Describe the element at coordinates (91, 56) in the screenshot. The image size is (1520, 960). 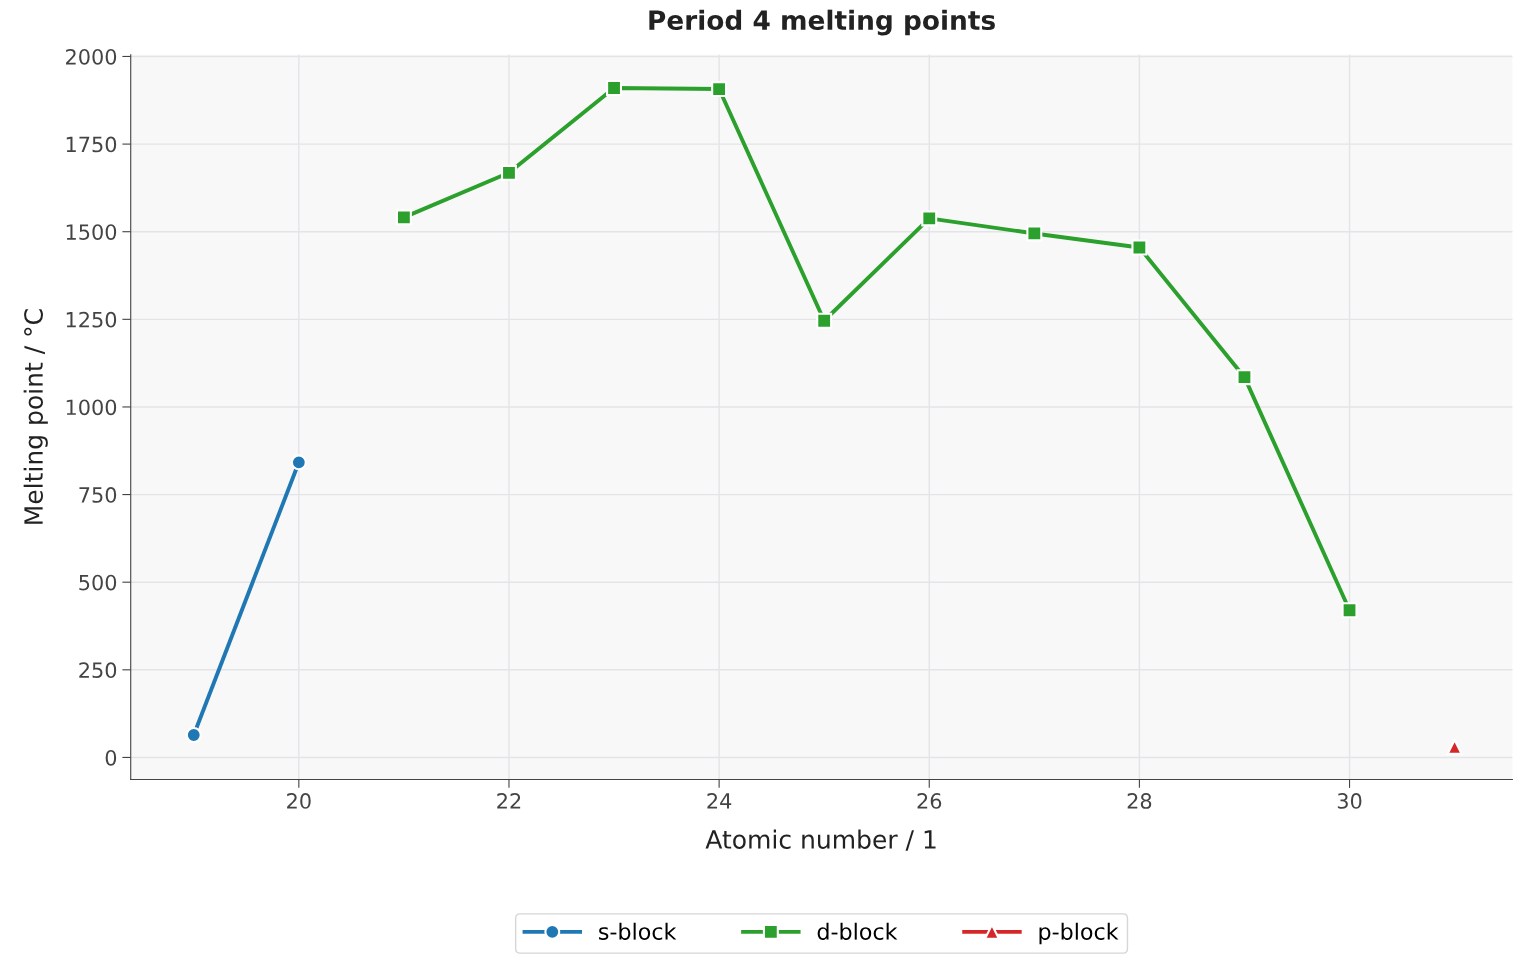
I see `y-tick-label: 2000` at that location.